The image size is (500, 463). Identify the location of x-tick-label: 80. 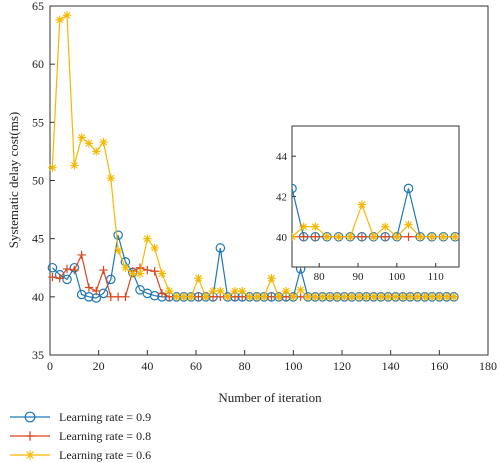
(245, 366).